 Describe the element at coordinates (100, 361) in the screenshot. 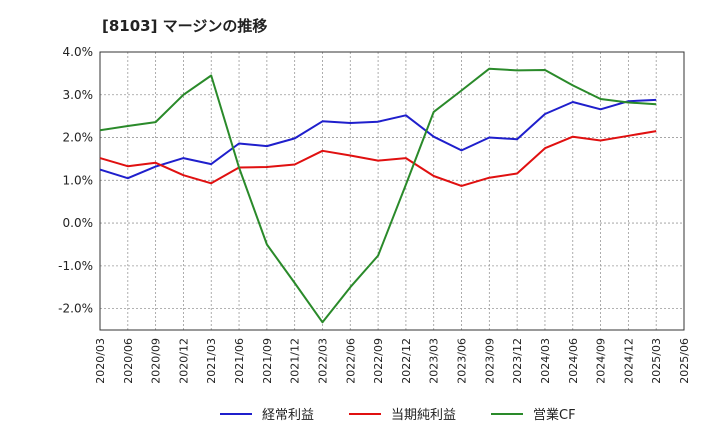

I see `x-tick-label: 2020/03` at that location.